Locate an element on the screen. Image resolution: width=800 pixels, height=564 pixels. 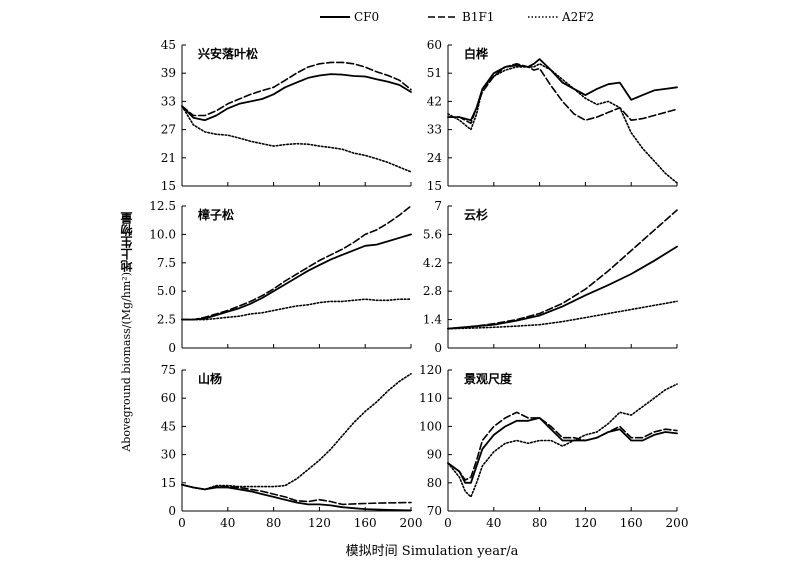
y-tick-label: 4.2 is located at coordinates (432, 263).